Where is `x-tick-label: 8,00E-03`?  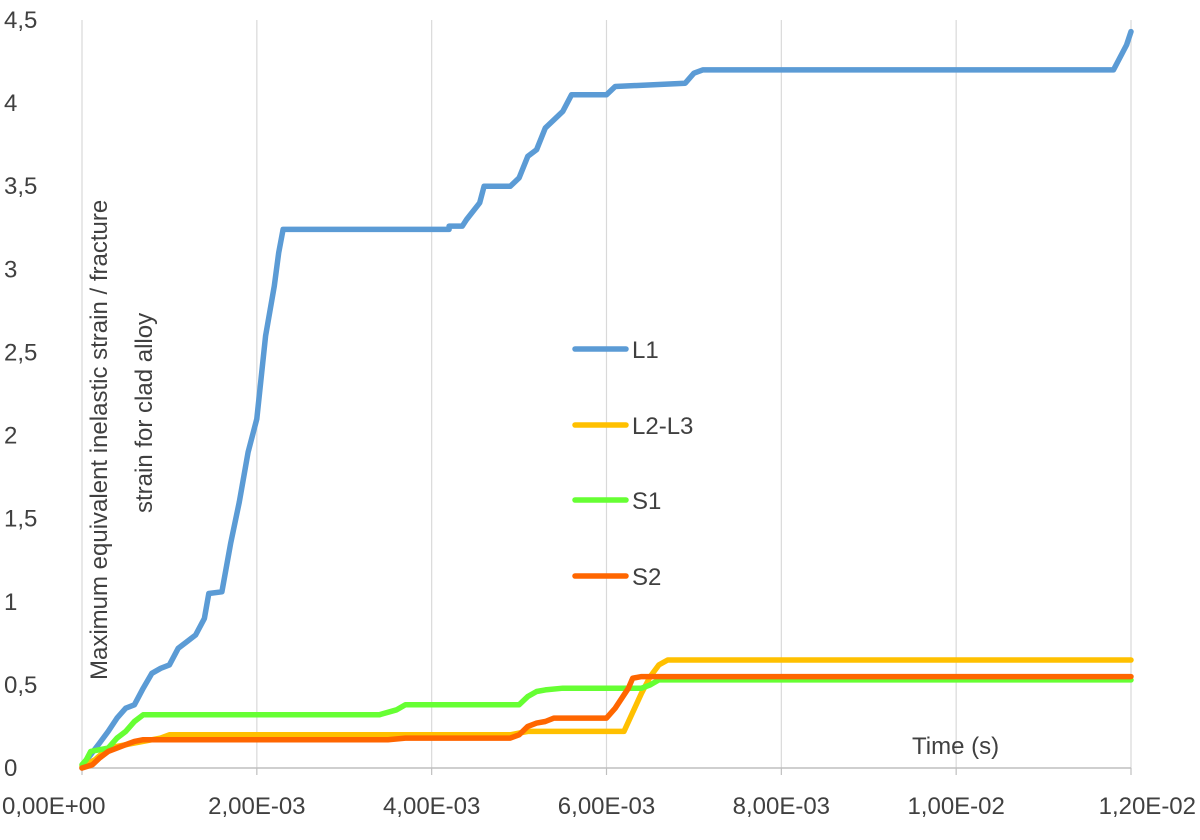
x-tick-label: 8,00E-03 is located at coordinates (781, 806).